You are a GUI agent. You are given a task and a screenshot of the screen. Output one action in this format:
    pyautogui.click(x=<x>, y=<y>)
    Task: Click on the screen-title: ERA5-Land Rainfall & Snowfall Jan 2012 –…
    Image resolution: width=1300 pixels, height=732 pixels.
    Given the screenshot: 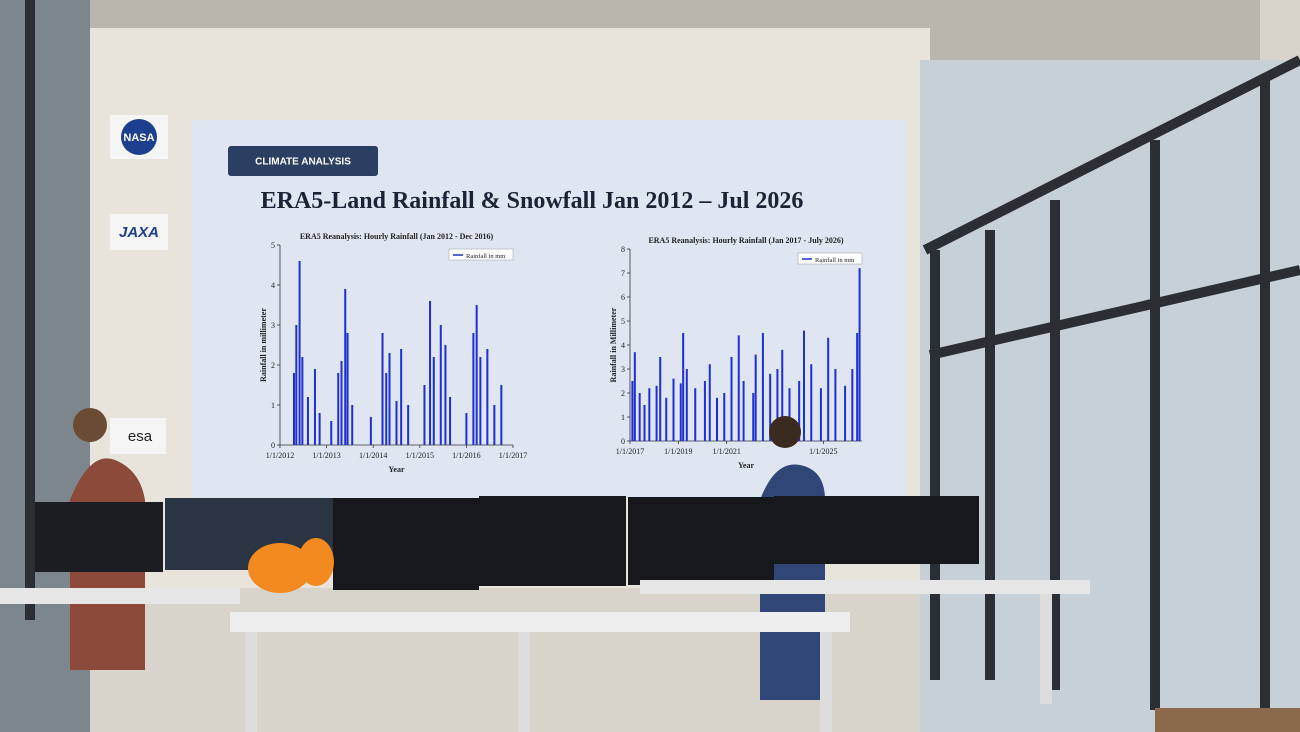 What is the action you would take?
    pyautogui.click(x=532, y=201)
    